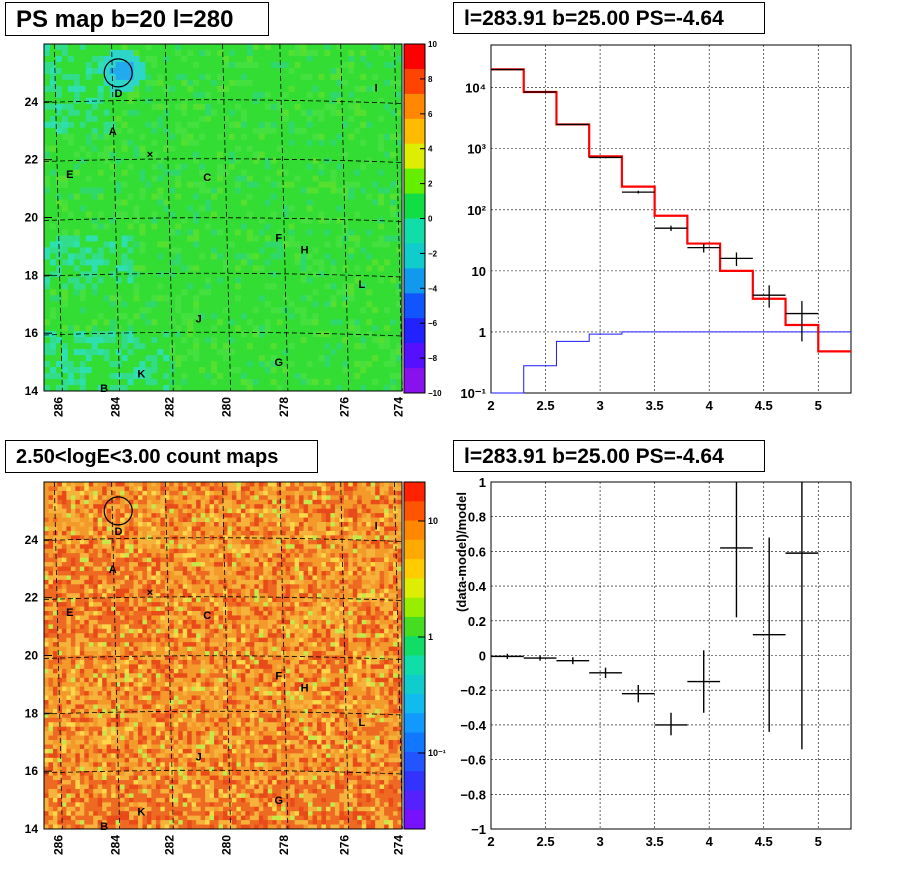  I want to click on spectrum-title: l=283.91 b=25.00 PS=-4.64, so click(609, 18).